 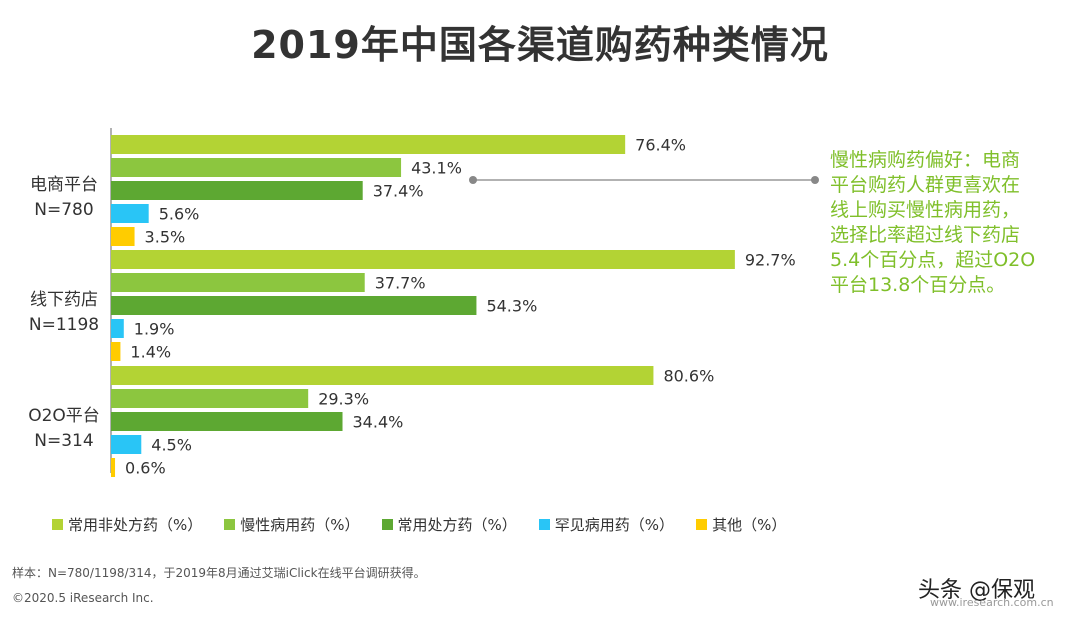 What do you see at coordinates (400, 283) in the screenshot?
I see `data-label: 37.7%` at bounding box center [400, 283].